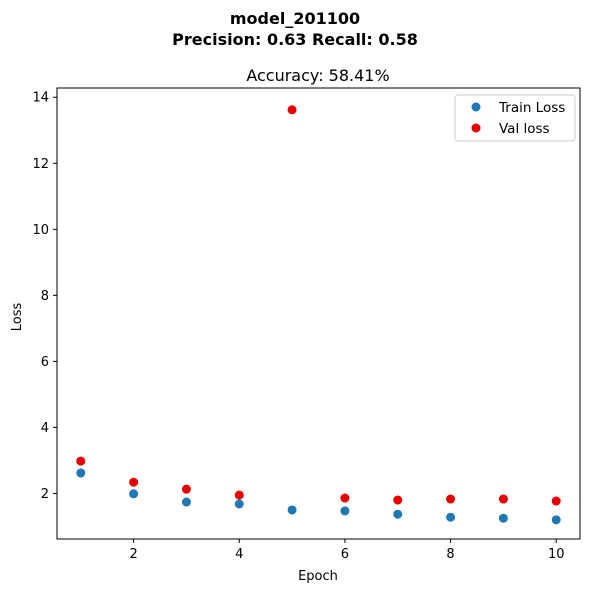 Image resolution: width=590 pixels, height=592 pixels. Describe the element at coordinates (524, 129) in the screenshot. I see `legend-label-val-loss: Val loss` at that location.